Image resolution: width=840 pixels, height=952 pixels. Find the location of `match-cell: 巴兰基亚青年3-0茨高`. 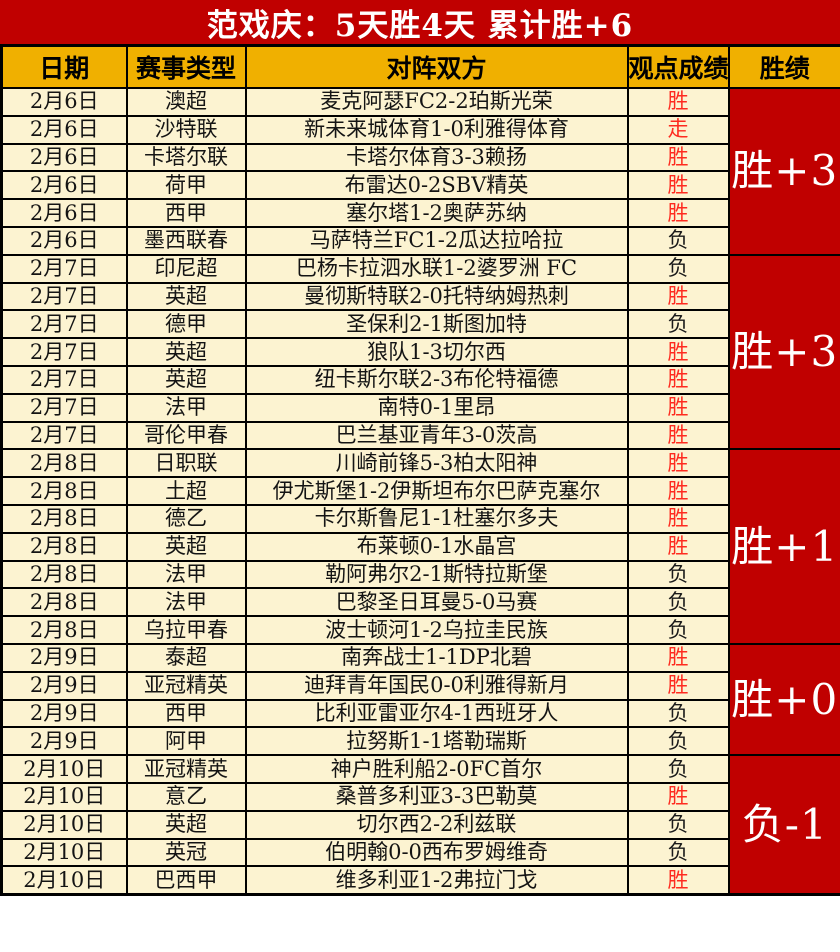

match-cell: 巴兰基亚青年3-0茨高 is located at coordinates (436, 435).